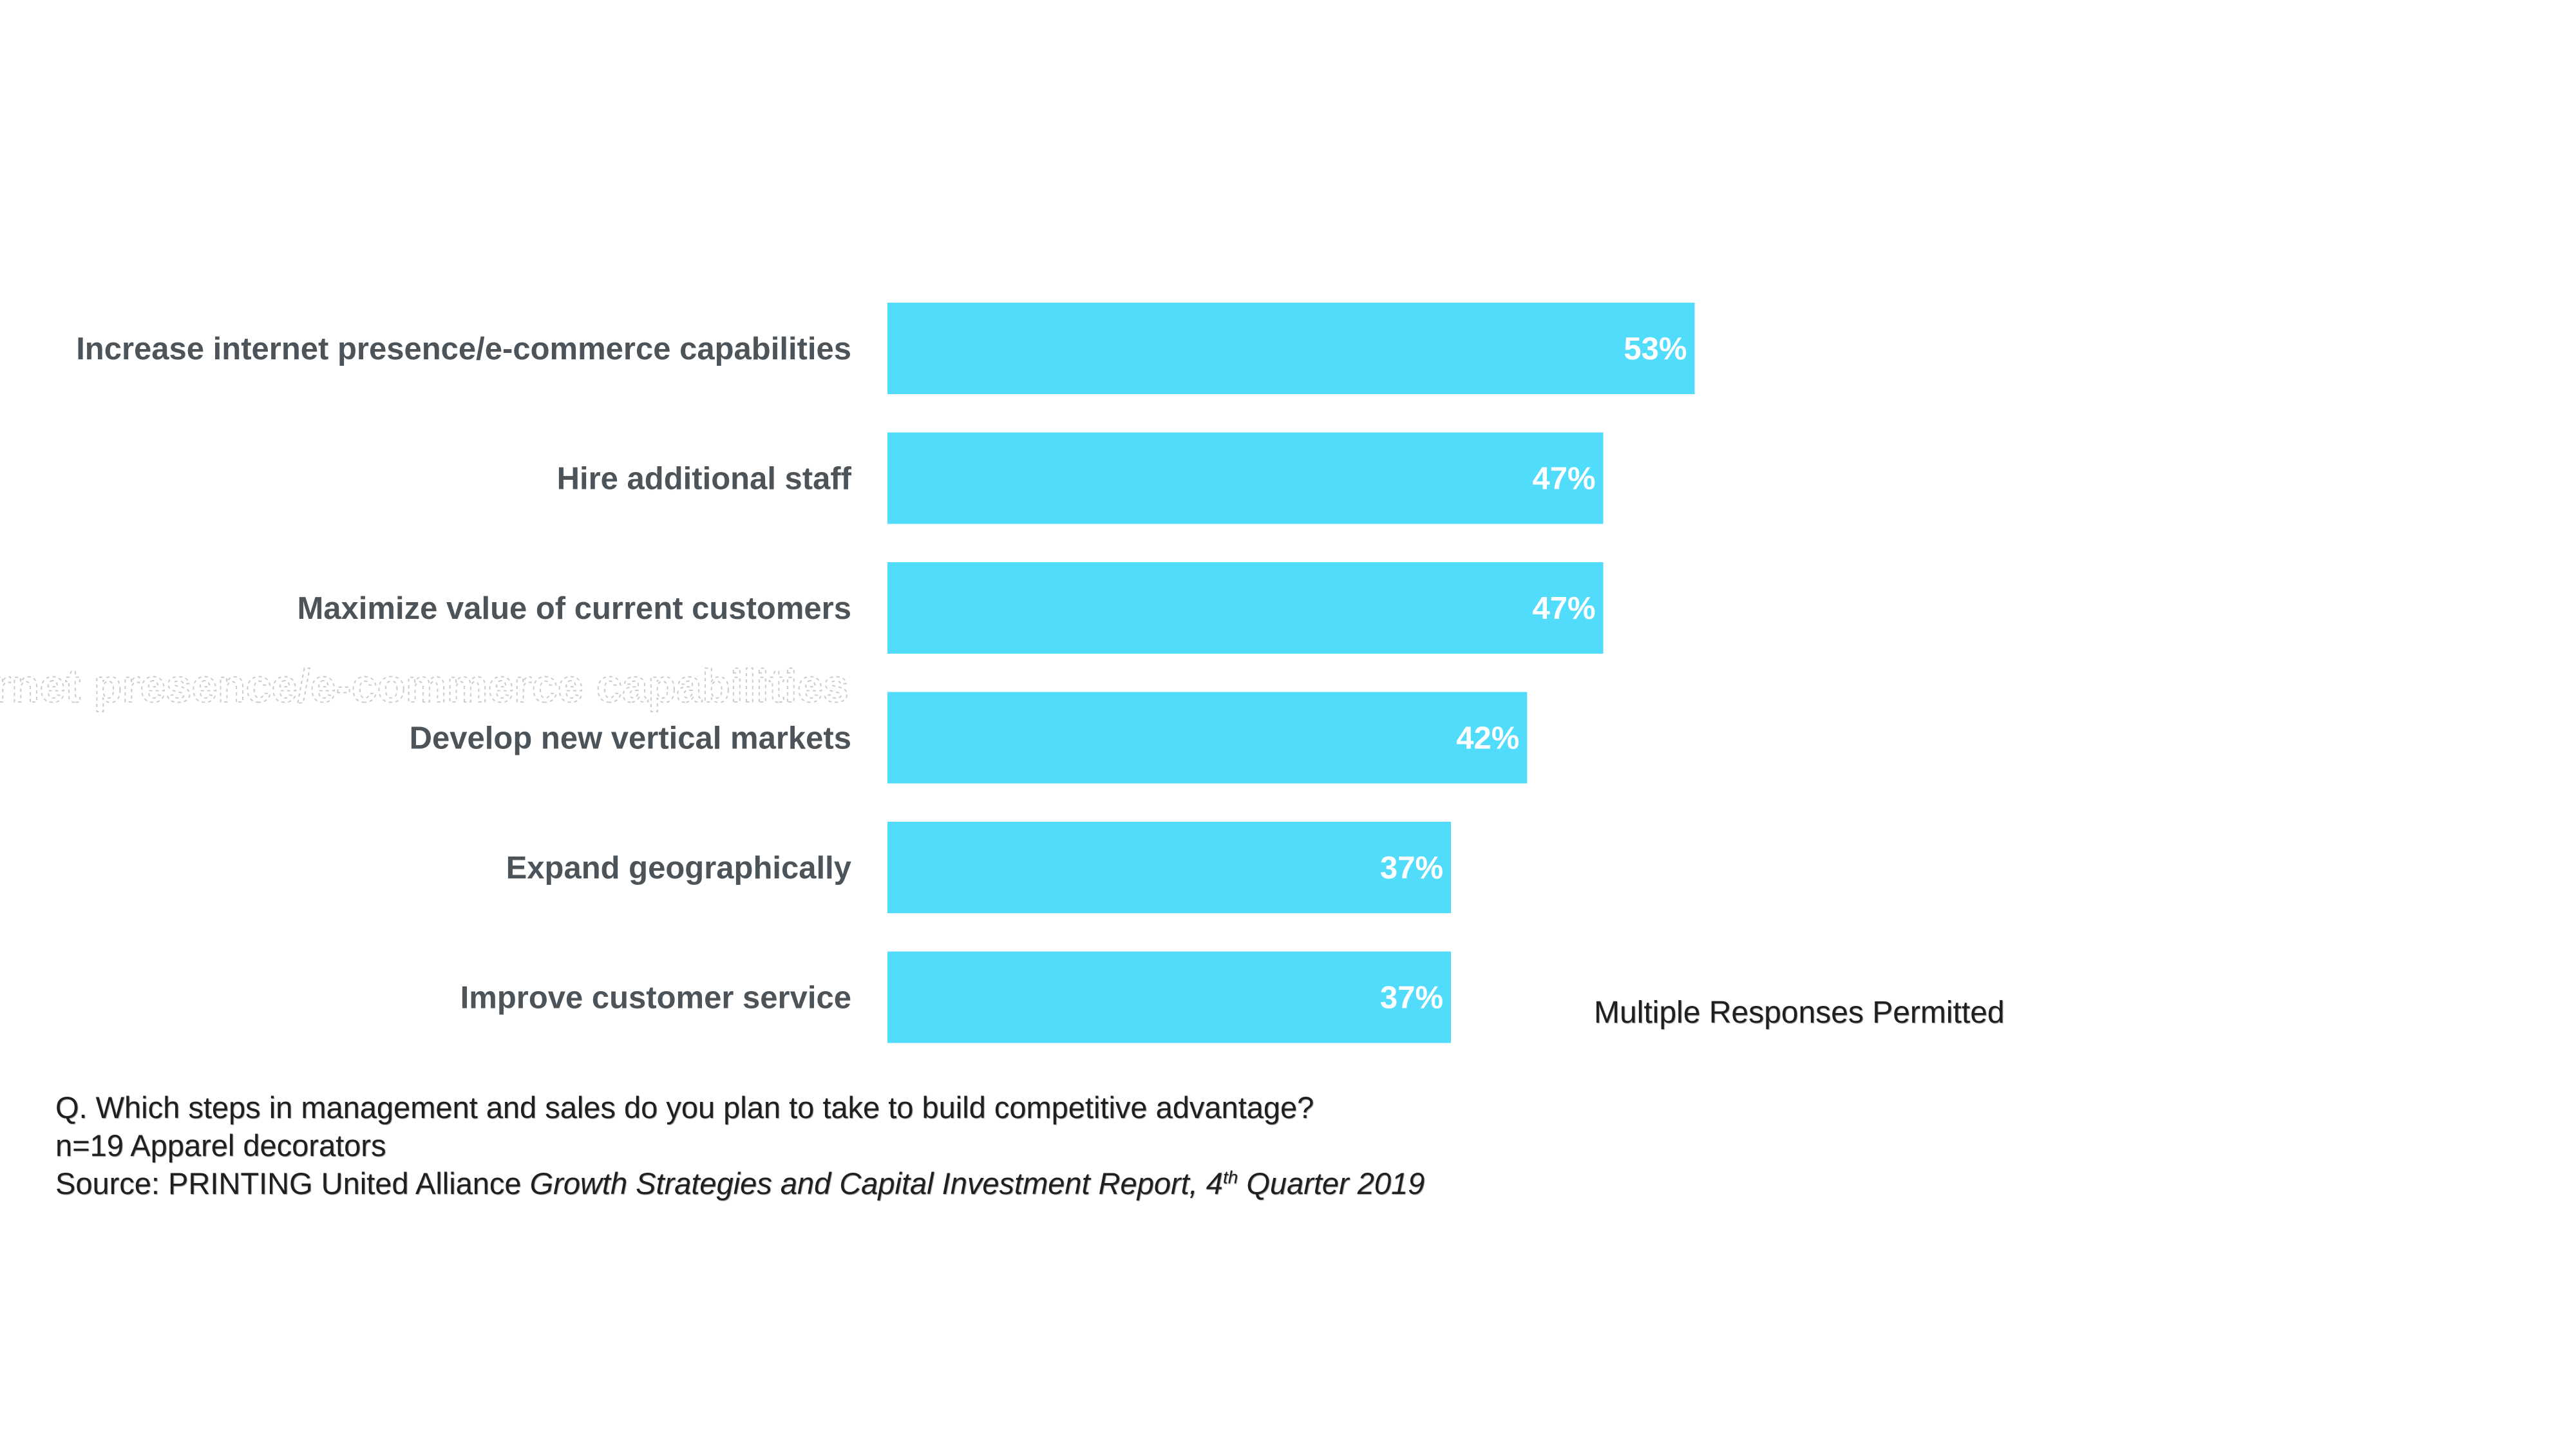 The image size is (2576, 1449). Describe the element at coordinates (630, 739) in the screenshot. I see `category-label: Develop new vertical markets` at that location.